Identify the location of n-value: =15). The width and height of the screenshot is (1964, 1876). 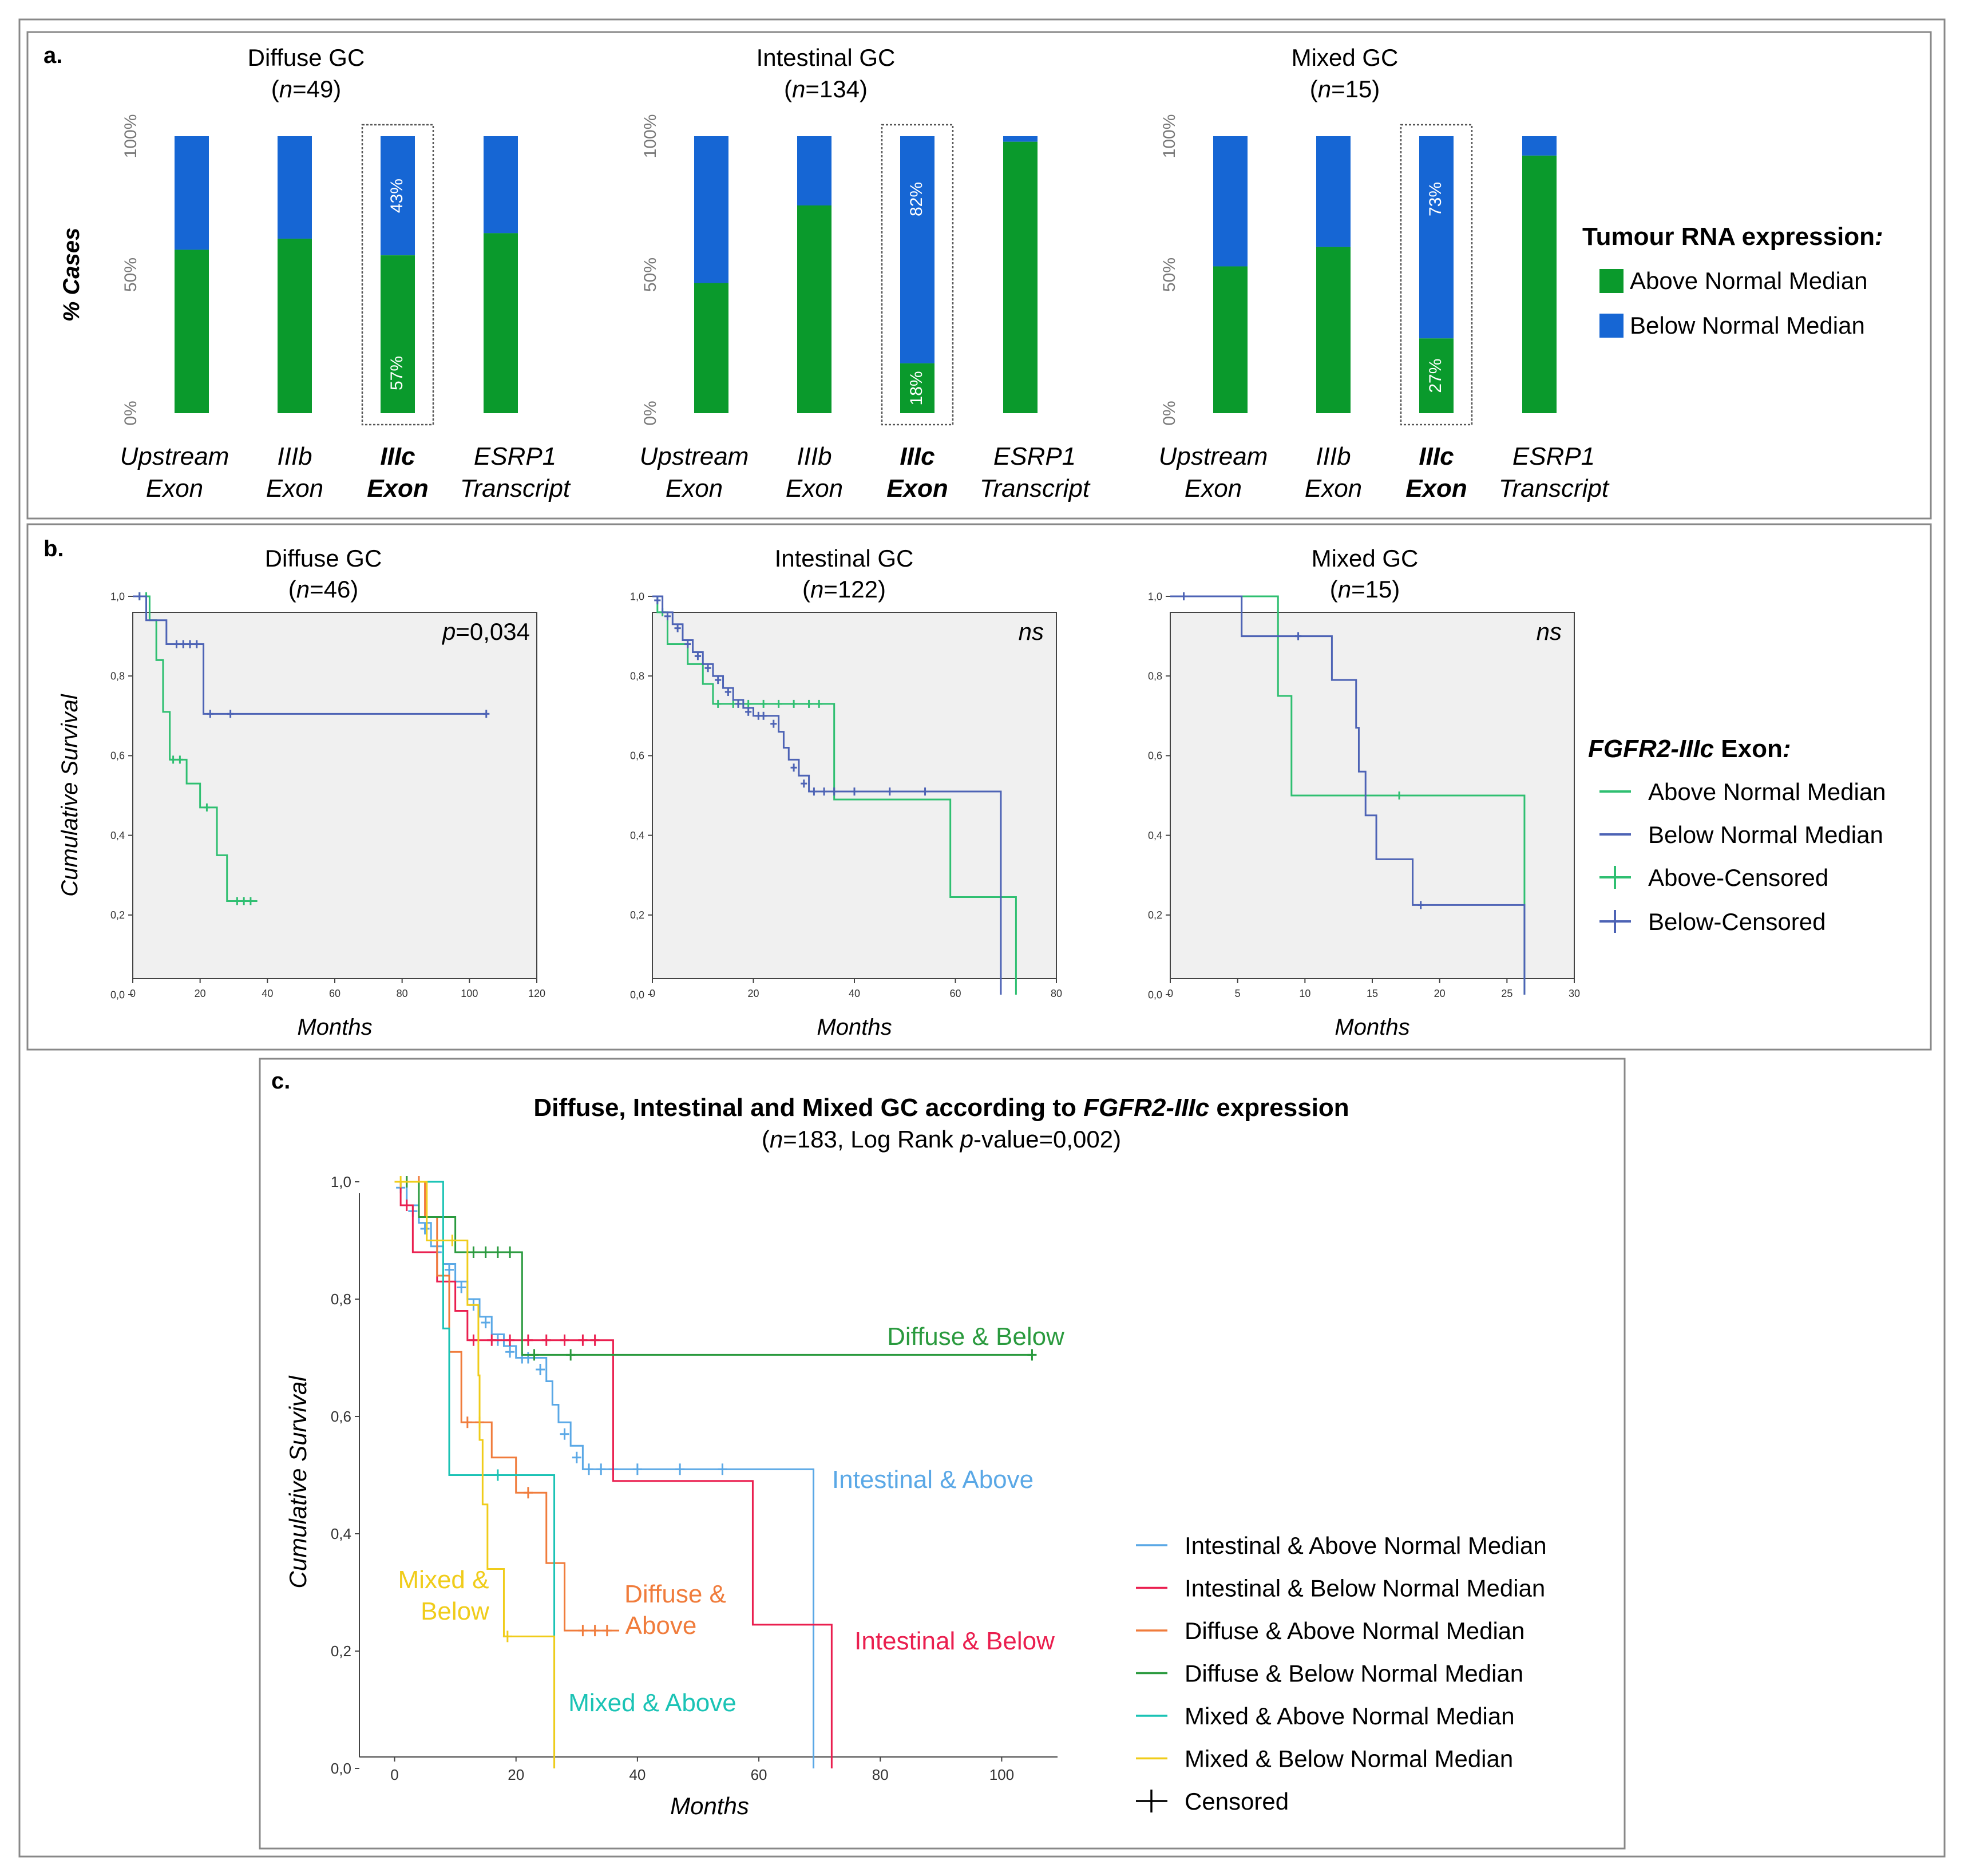
(1355, 89).